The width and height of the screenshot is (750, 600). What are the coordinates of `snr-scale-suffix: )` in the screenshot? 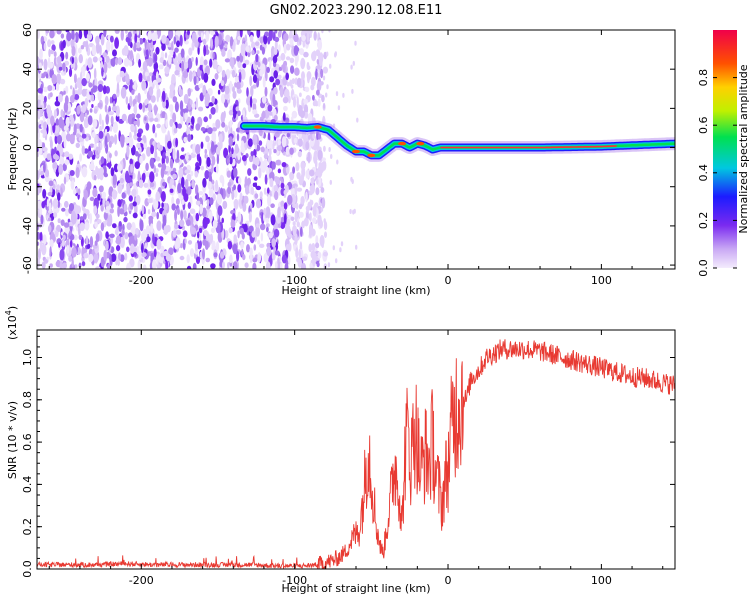 It's located at (12, 308).